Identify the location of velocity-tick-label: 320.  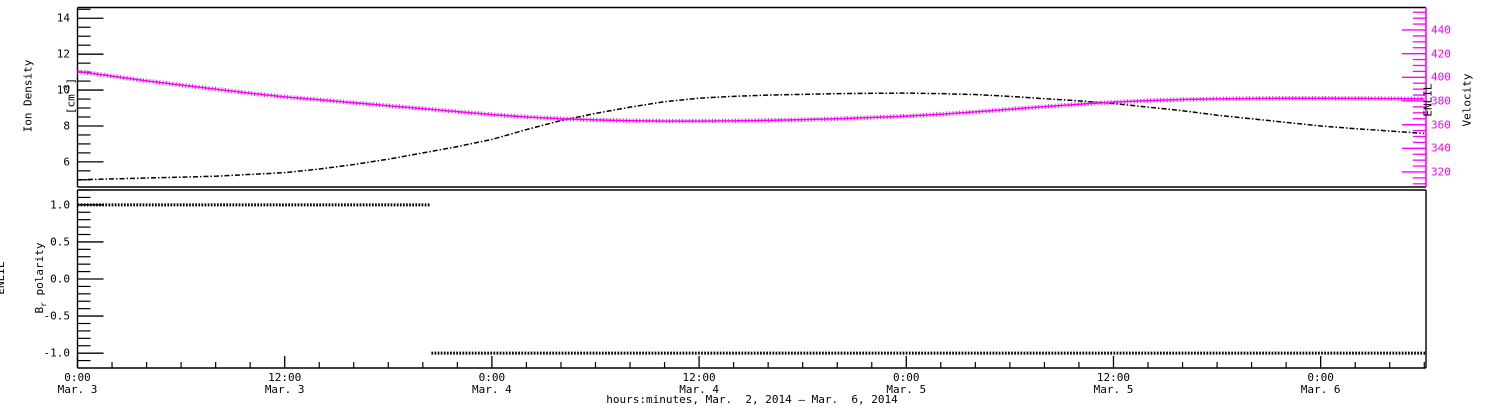
(1441, 172).